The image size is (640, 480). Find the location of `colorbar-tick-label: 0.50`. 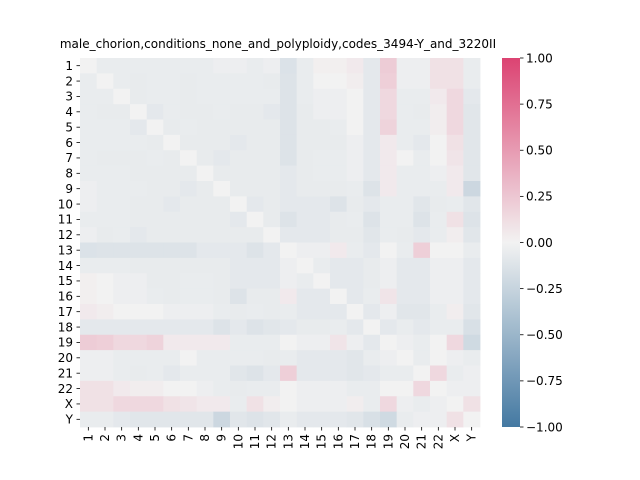

colorbar-tick-label: 0.50 is located at coordinates (539, 151).